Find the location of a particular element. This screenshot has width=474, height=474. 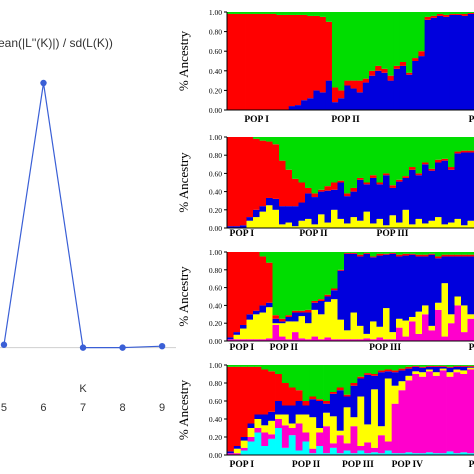

x-tick-label: 6 is located at coordinates (43, 408).